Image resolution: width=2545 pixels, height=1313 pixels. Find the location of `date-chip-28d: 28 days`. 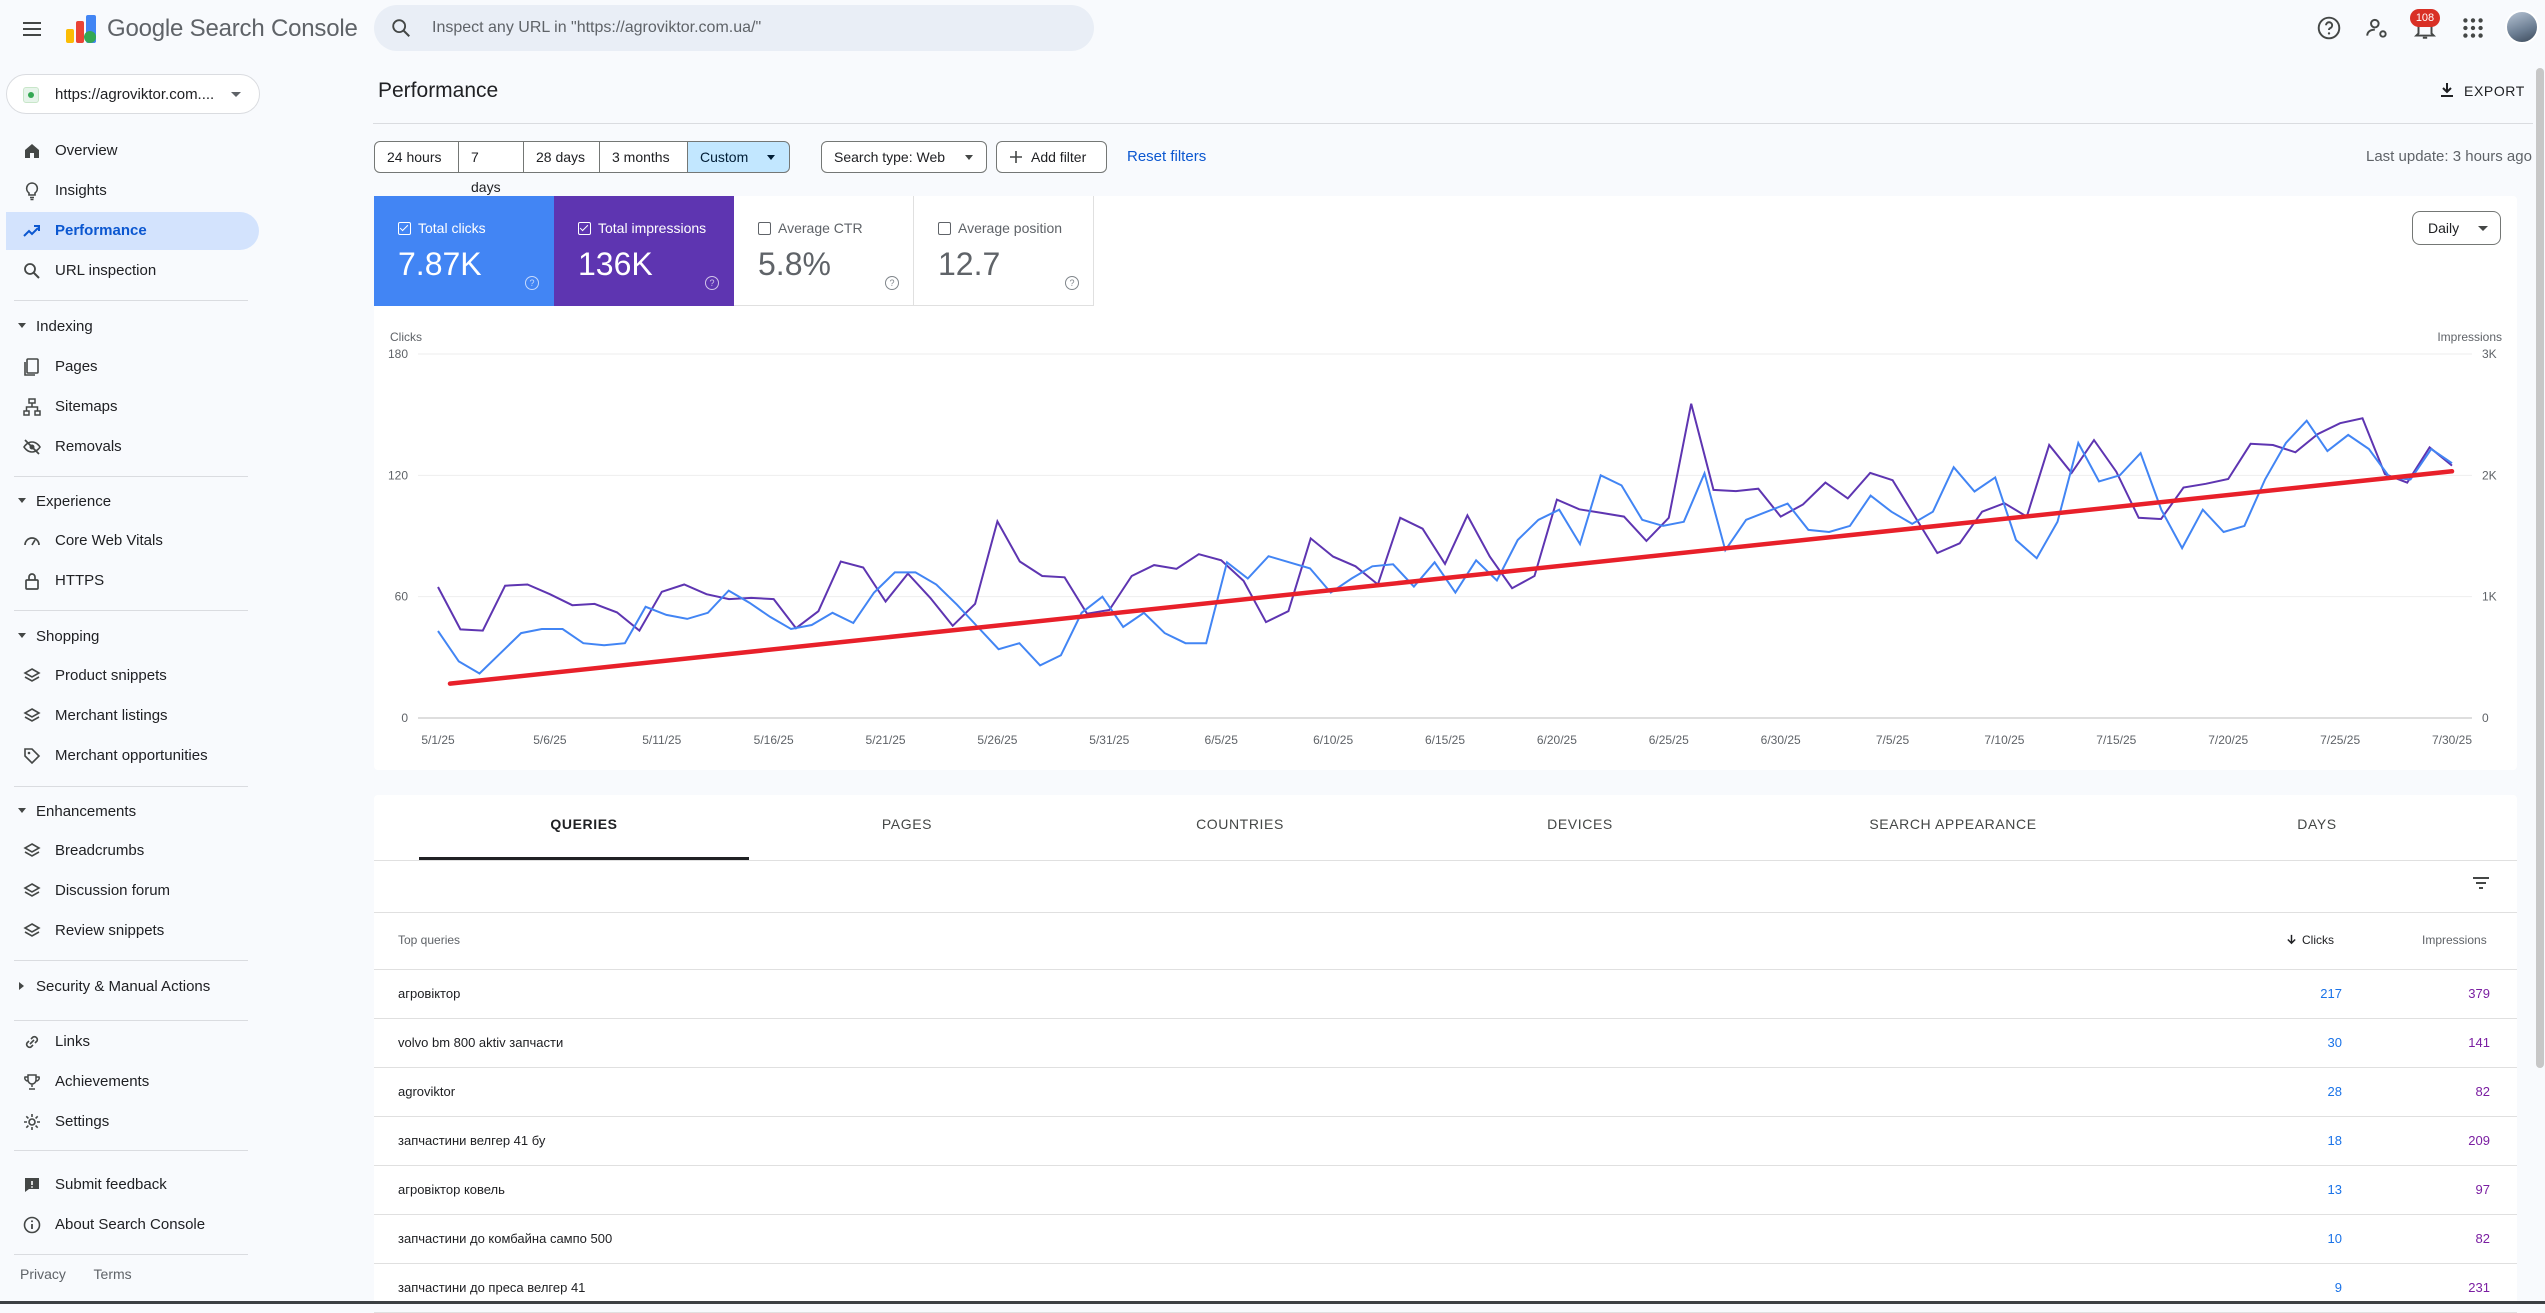

date-chip-28d: 28 days is located at coordinates (561, 157).